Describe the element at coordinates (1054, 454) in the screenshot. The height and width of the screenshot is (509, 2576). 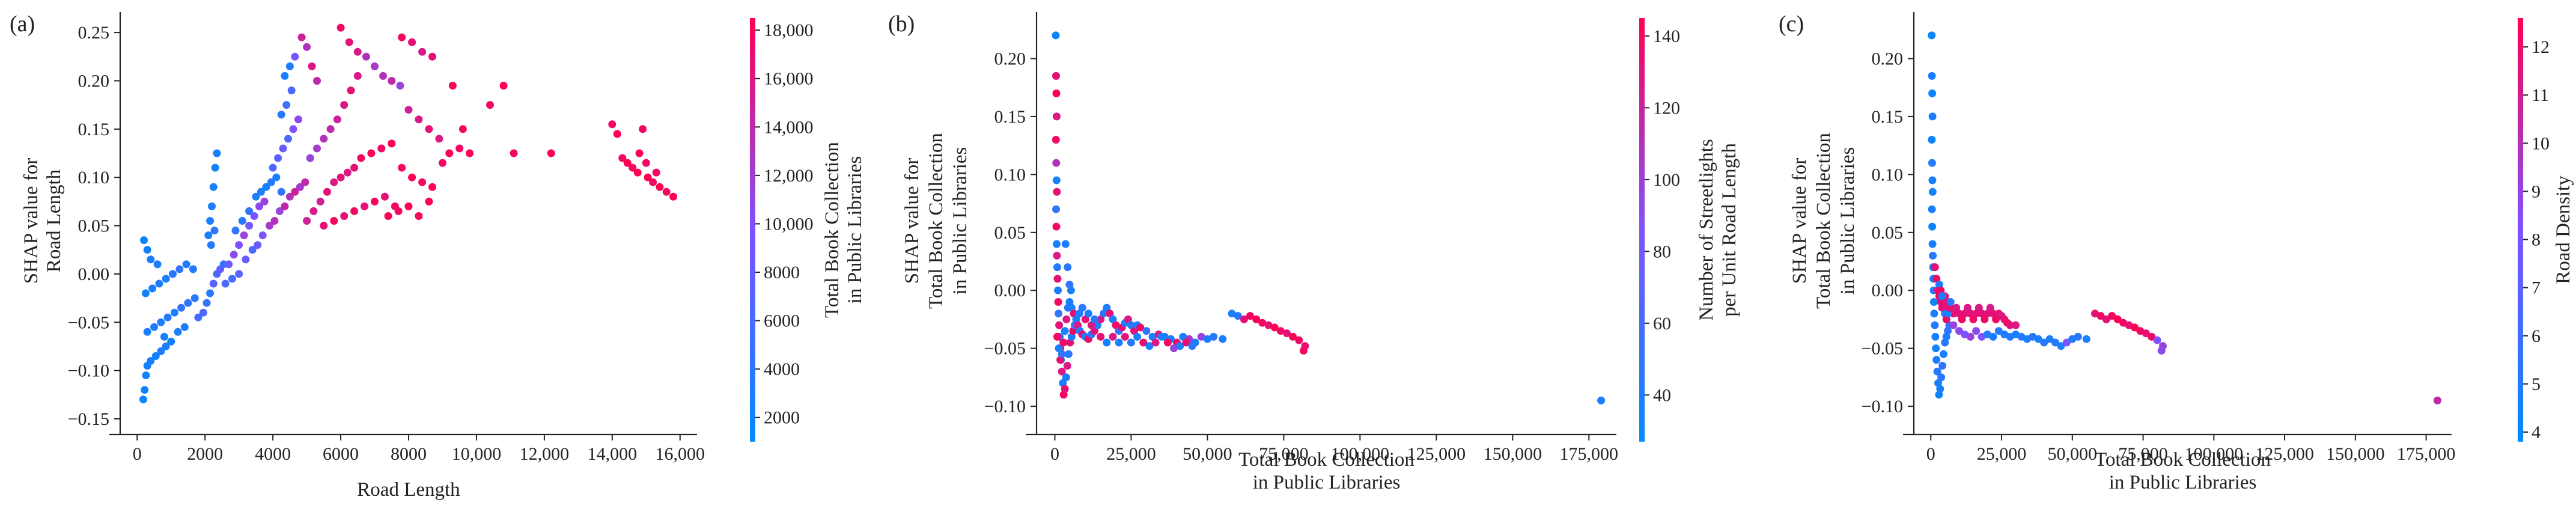
I see `x-tick-label: 0` at that location.